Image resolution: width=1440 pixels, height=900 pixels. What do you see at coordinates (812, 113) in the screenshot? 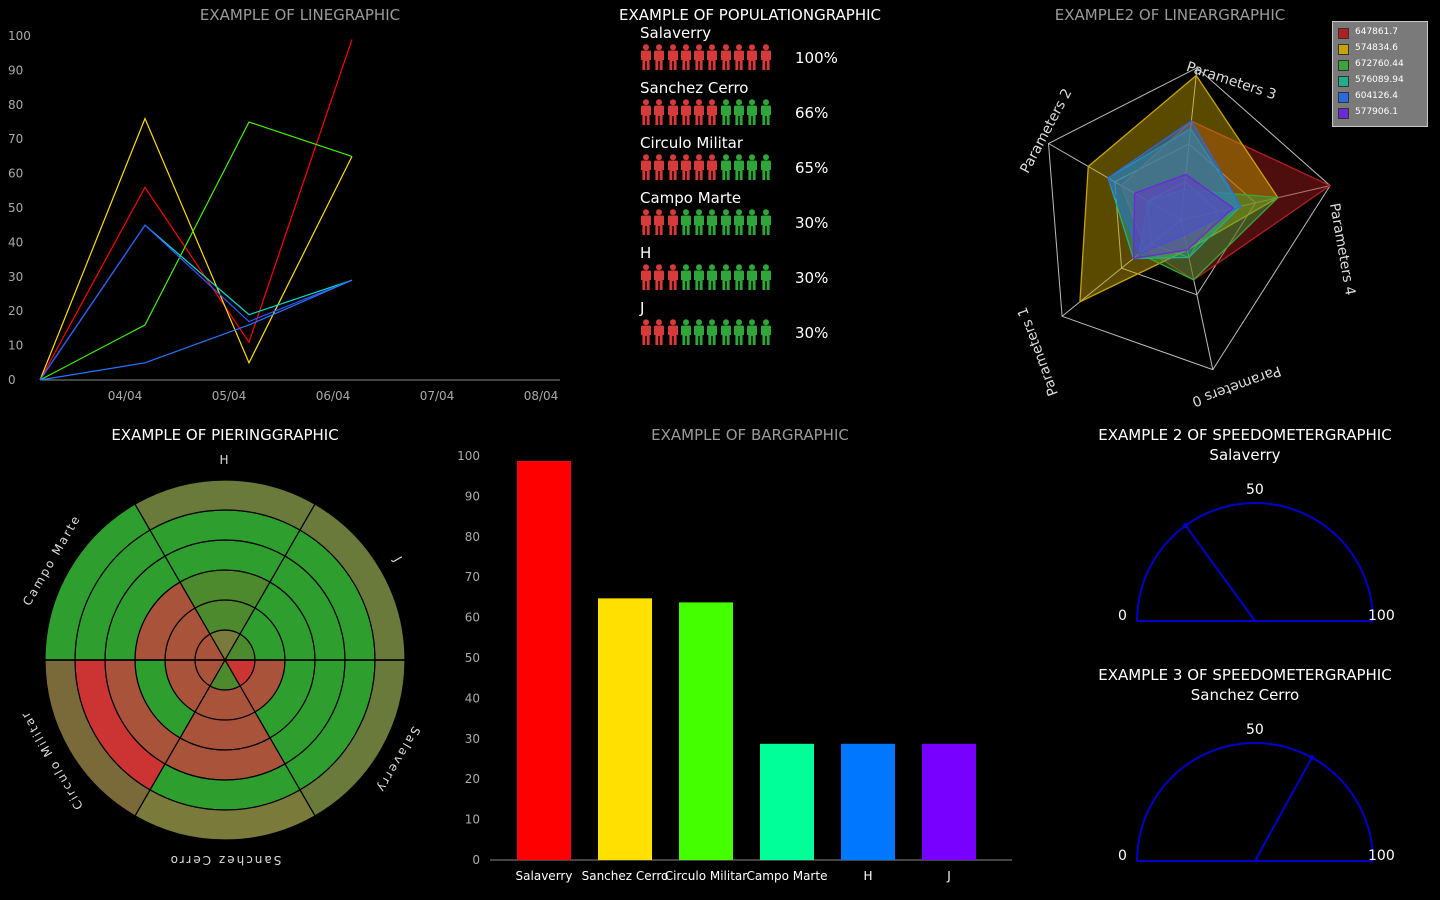
I see `population-row-percent: 66%` at bounding box center [812, 113].